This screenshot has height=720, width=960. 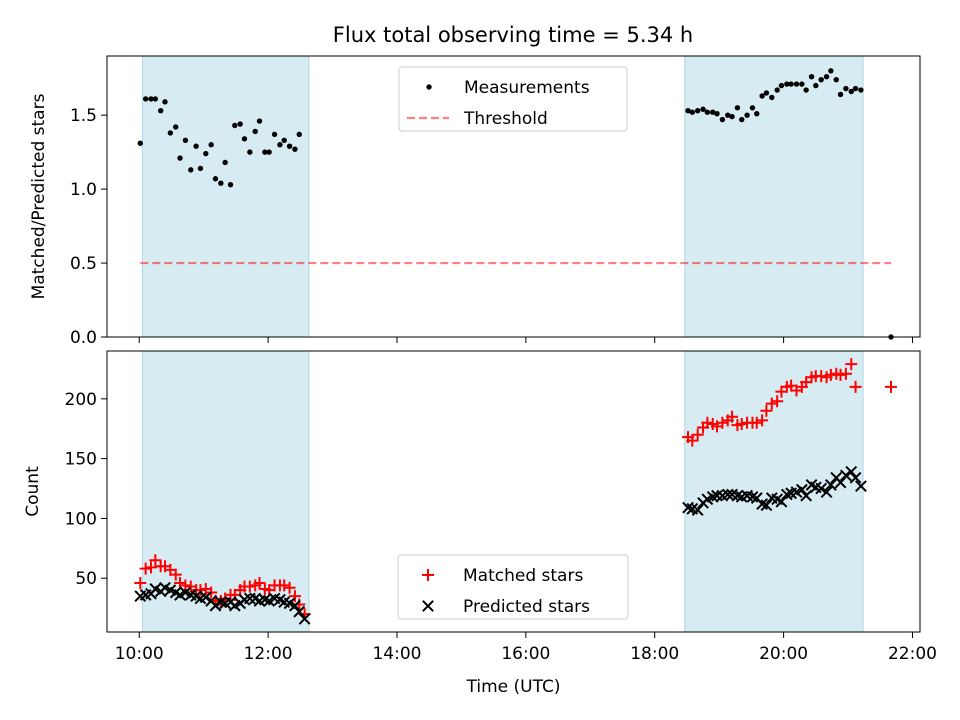 What do you see at coordinates (429, 87) in the screenshot?
I see `legend-measurement-marker` at bounding box center [429, 87].